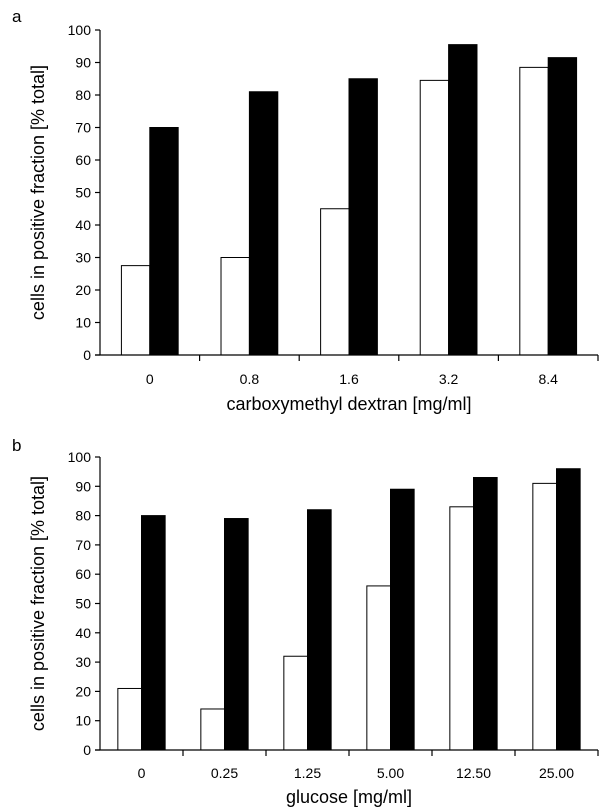 This screenshot has height=809, width=606. Describe the element at coordinates (348, 404) in the screenshot. I see `x-axis-title: carboxymethyl dextran [mg/ml]` at that location.